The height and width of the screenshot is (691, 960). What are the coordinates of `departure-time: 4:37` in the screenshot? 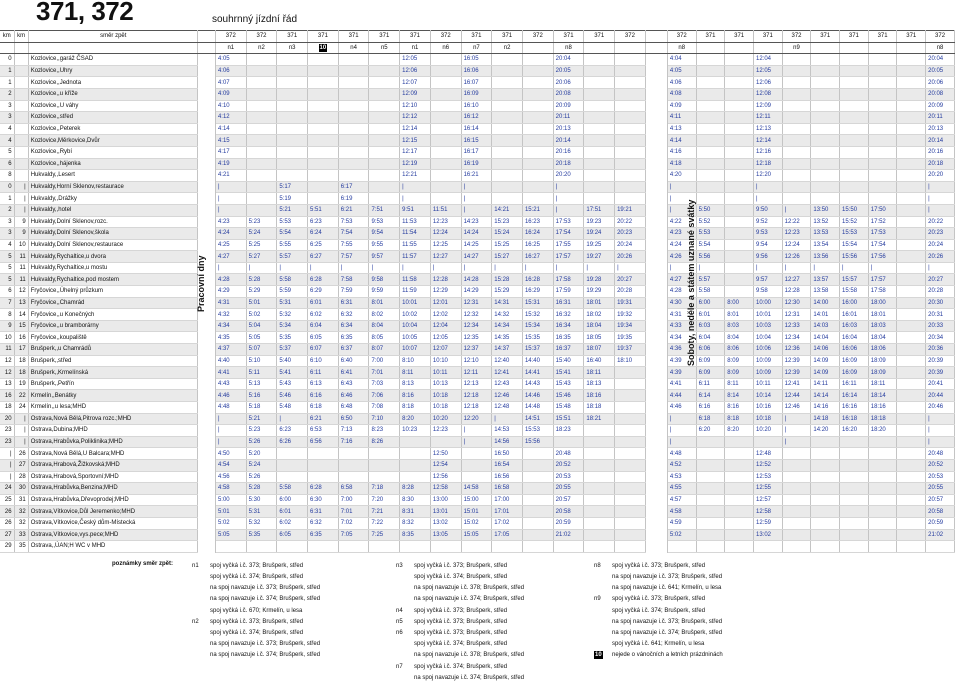 It's located at (231, 349).